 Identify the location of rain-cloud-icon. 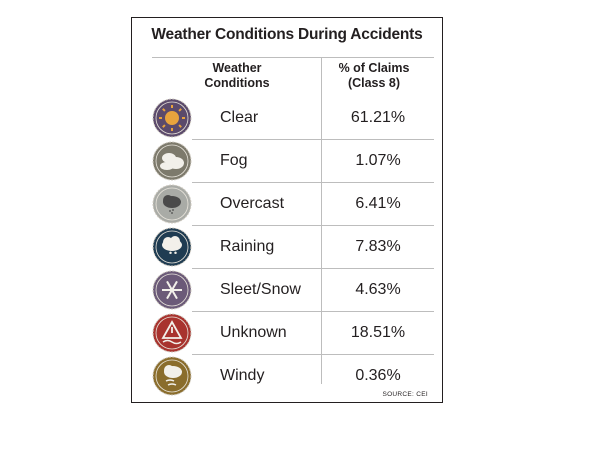
(172, 247).